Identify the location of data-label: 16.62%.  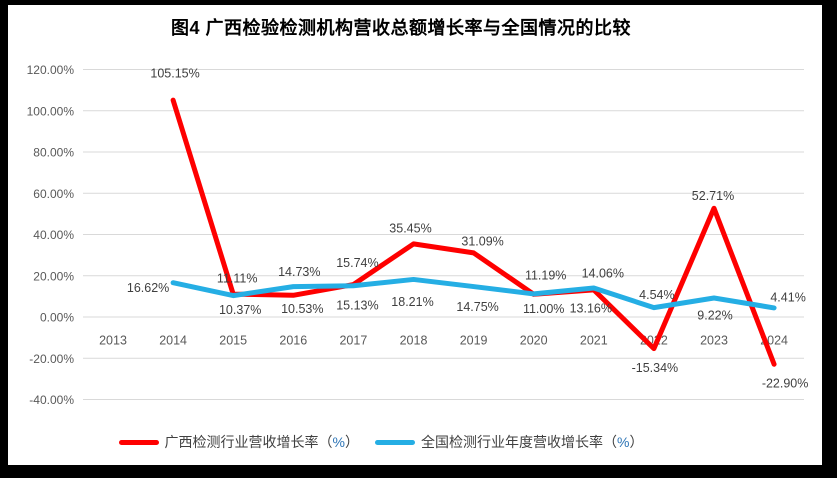
(148, 288).